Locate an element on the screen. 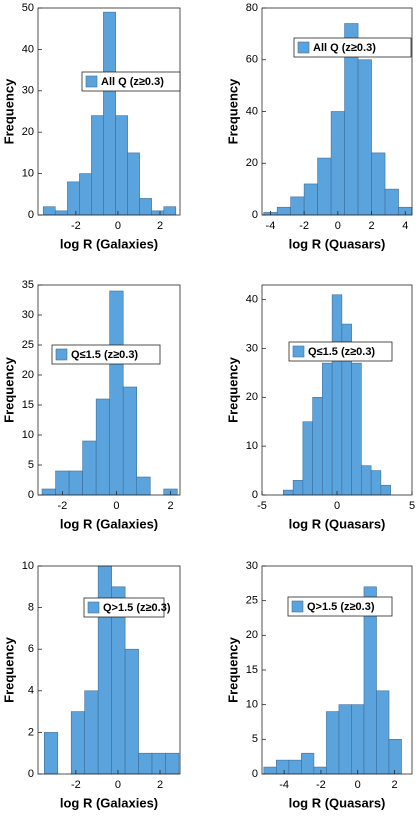 Image resolution: width=419 pixels, height=816 pixels. x-tick-label: 5 is located at coordinates (412, 506).